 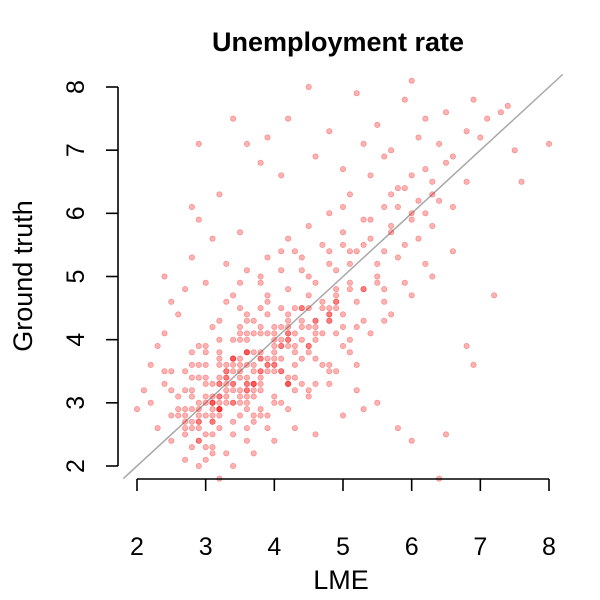 What do you see at coordinates (343, 547) in the screenshot?
I see `x-tick-label: 5` at bounding box center [343, 547].